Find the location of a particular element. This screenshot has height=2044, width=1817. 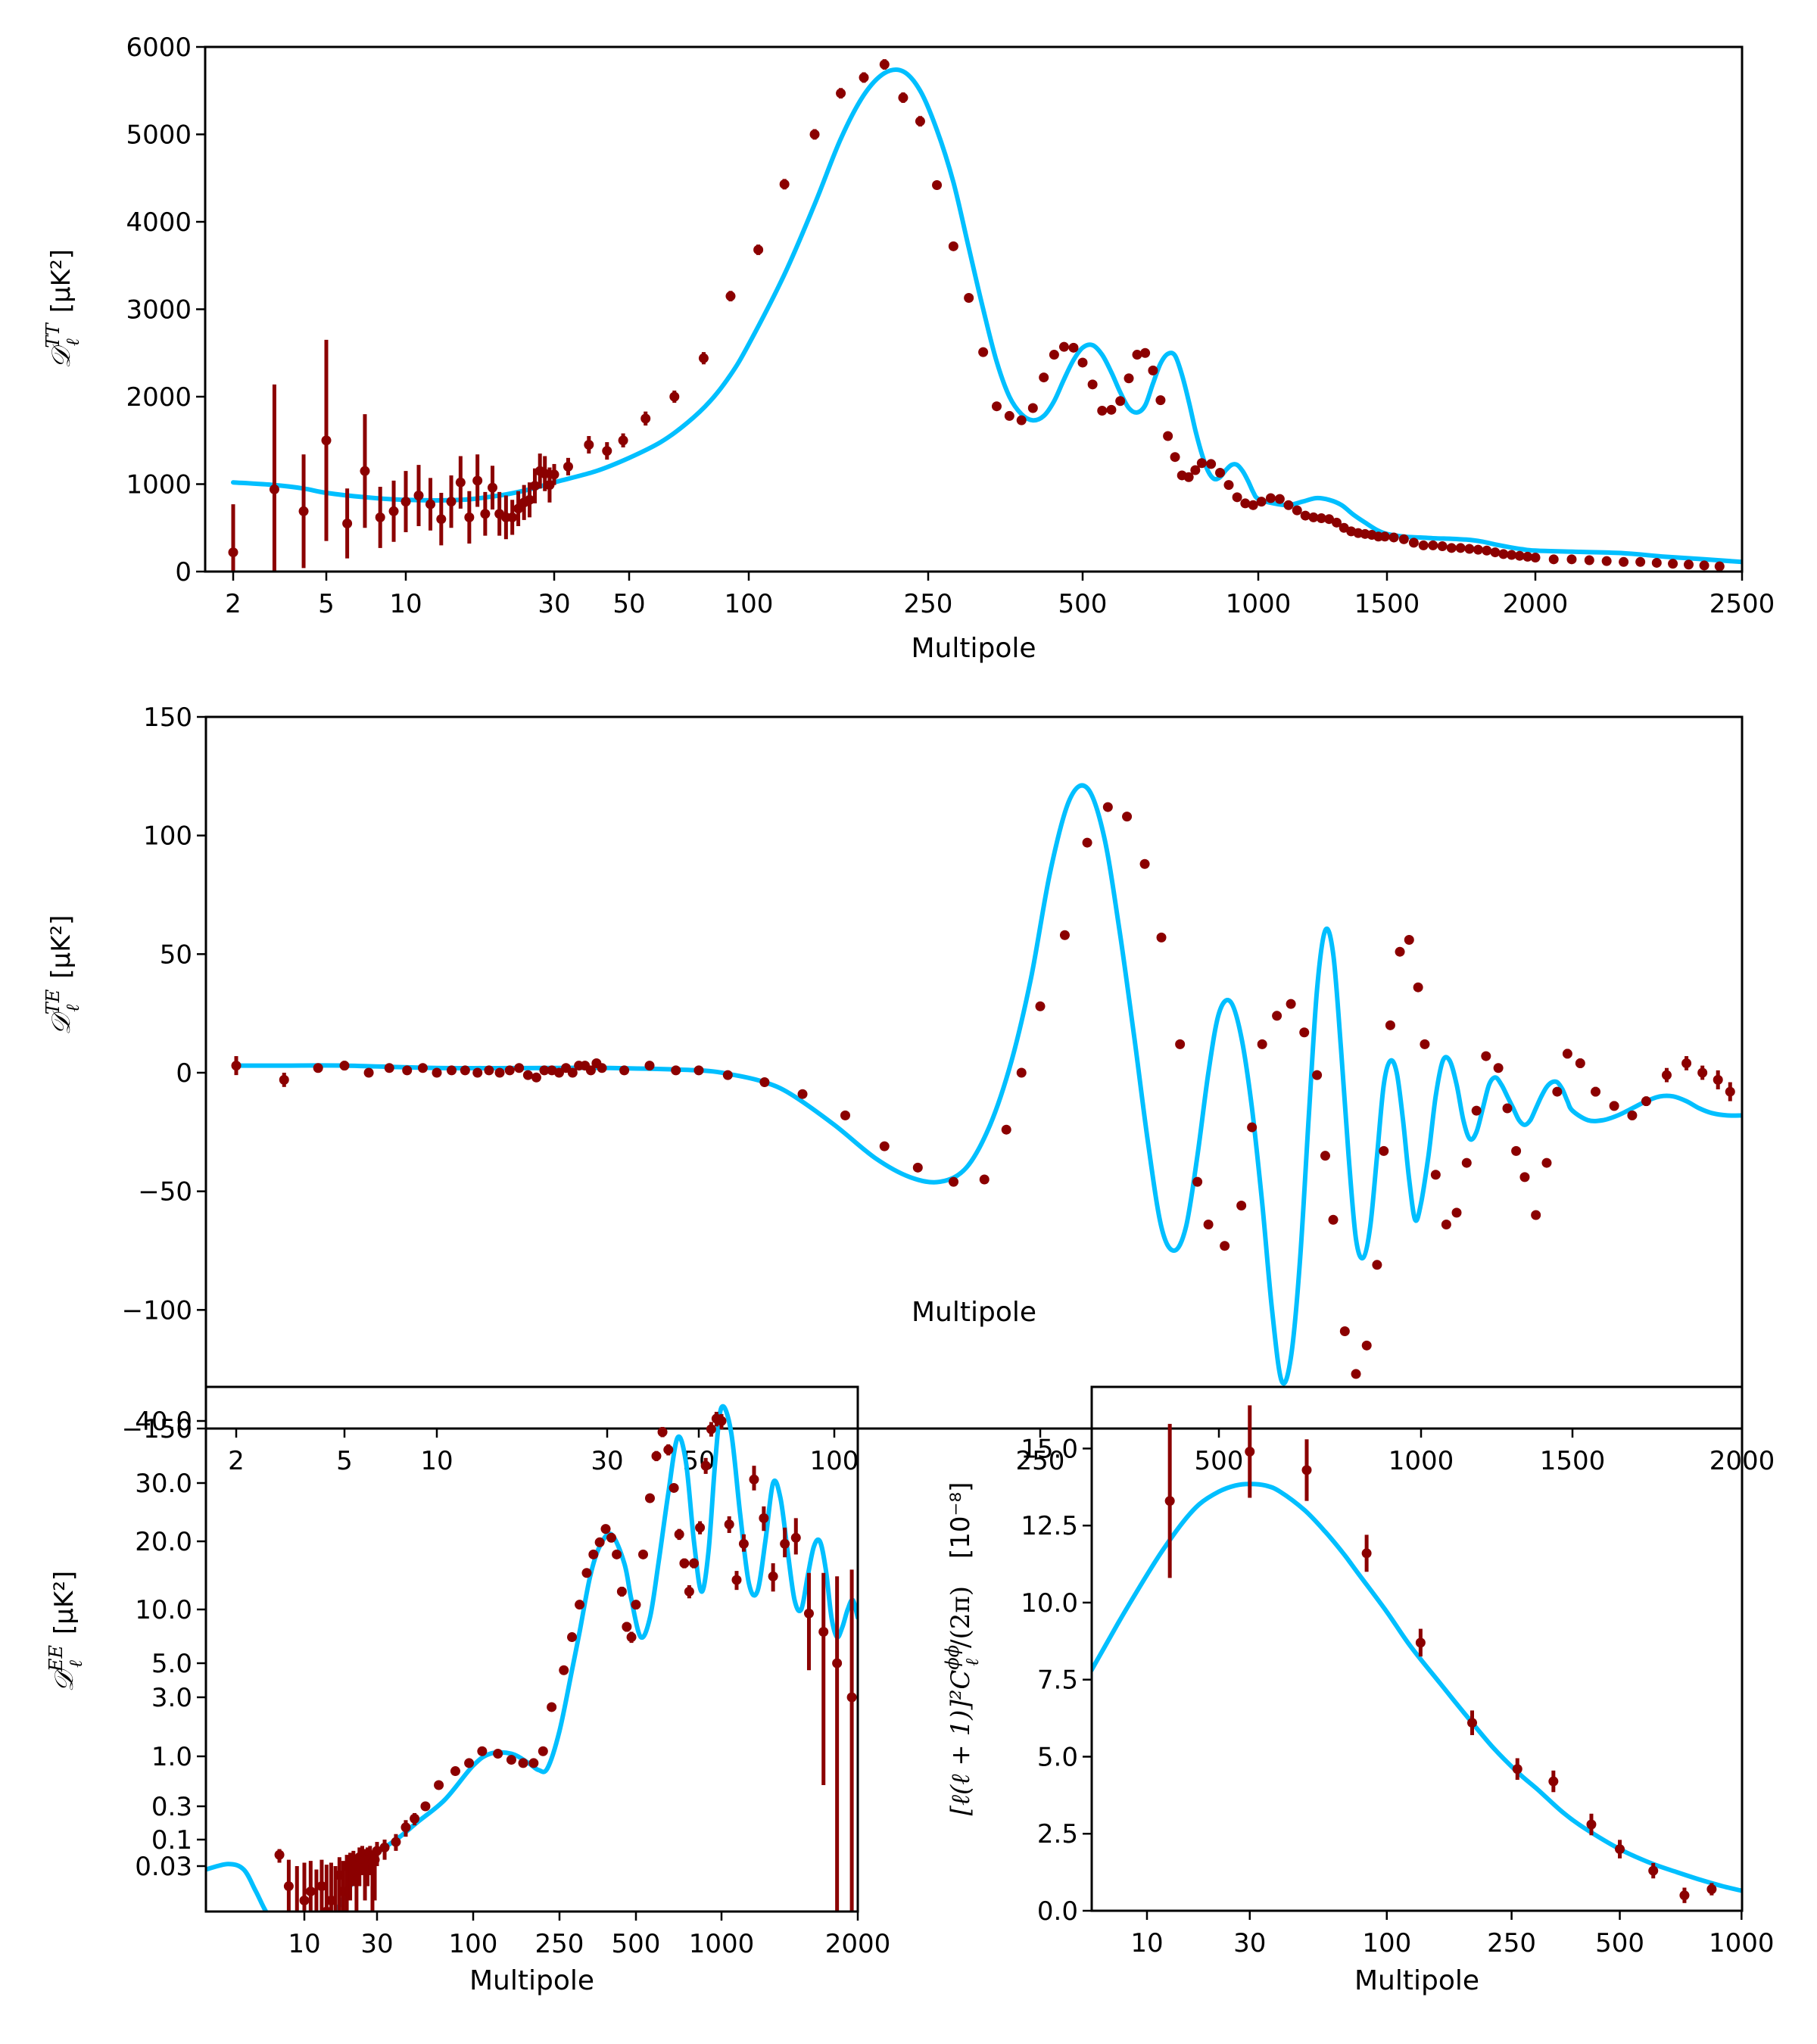

ee-x-tick-label: 100 is located at coordinates (473, 1944).